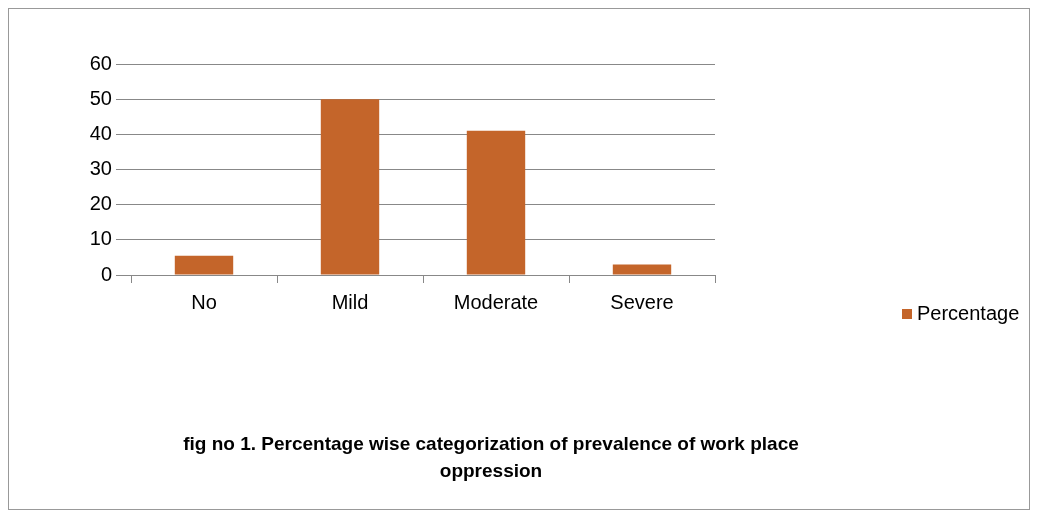 The width and height of the screenshot is (1038, 518). Describe the element at coordinates (100, 203) in the screenshot. I see `y-tick-label: 20` at that location.